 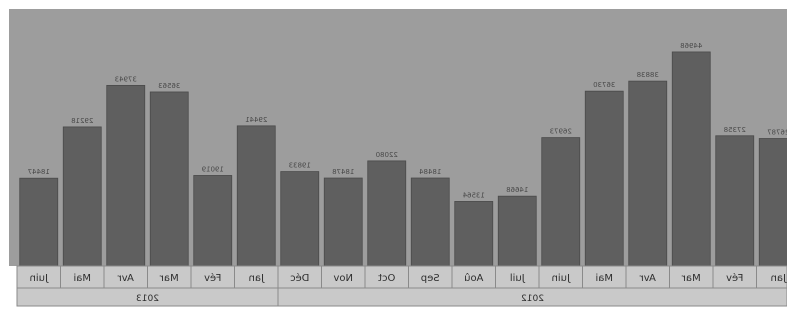 I want to click on month-tick-label-6: Déc, so click(x=299, y=278).